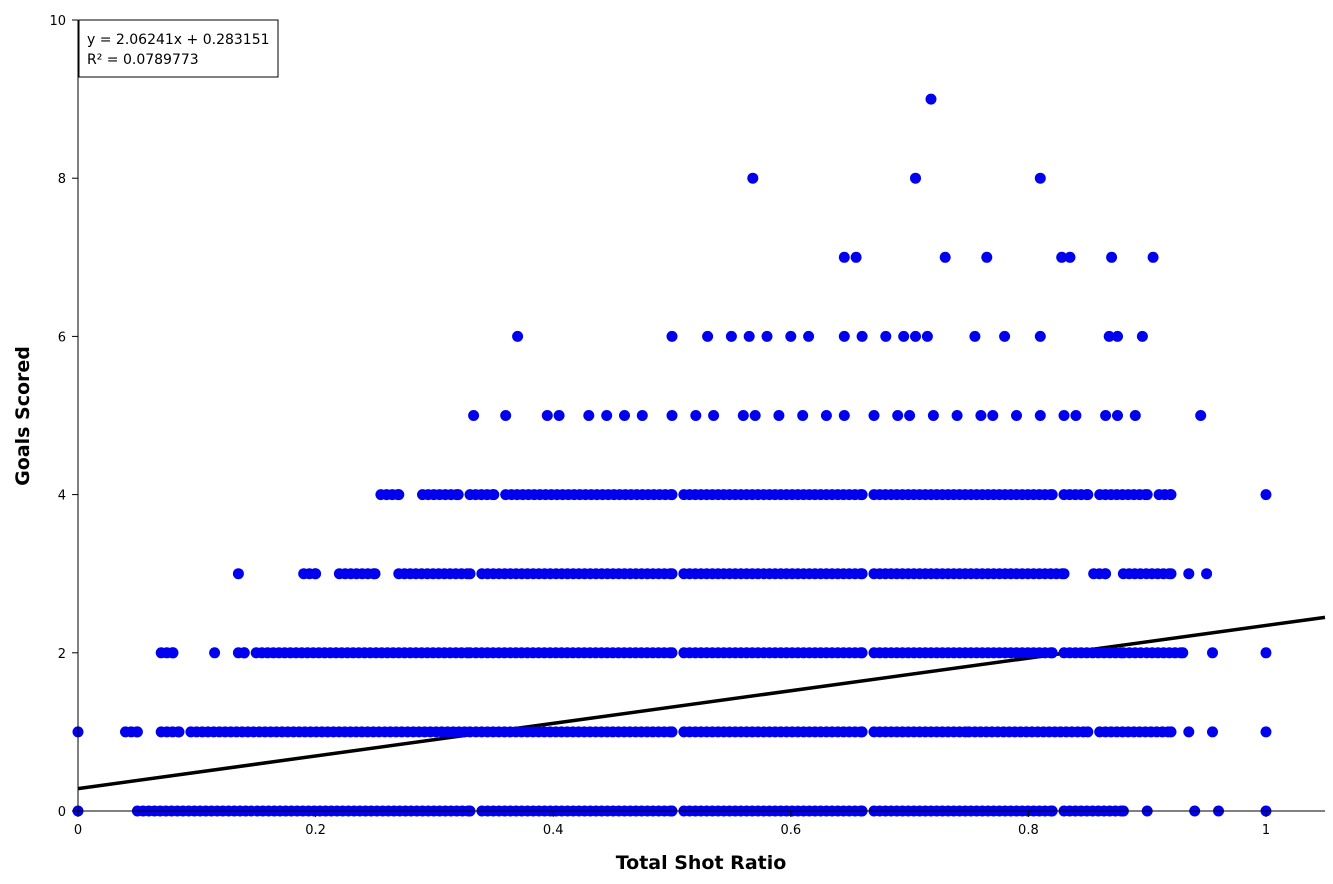  What do you see at coordinates (62, 179) in the screenshot?
I see `y-tick-label: 8` at bounding box center [62, 179].